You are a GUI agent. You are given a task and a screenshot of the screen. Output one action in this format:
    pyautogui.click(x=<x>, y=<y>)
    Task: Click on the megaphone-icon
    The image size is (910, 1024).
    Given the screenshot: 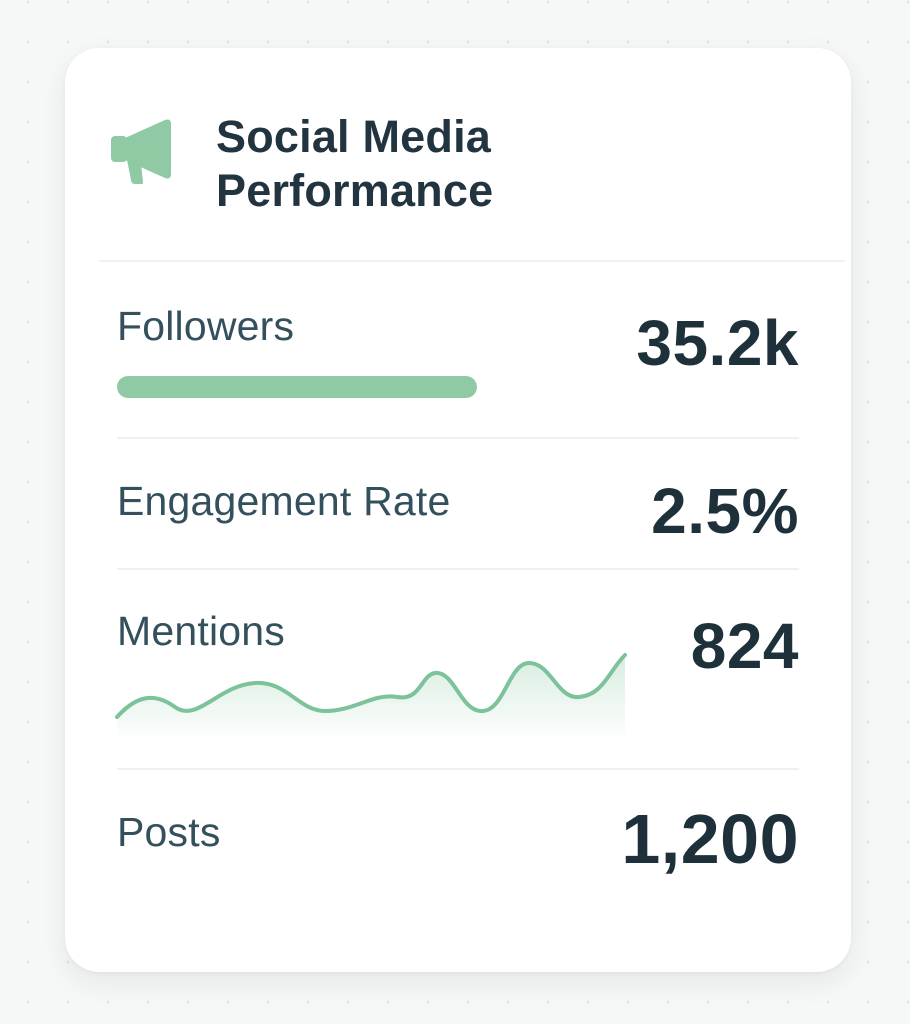 What is the action you would take?
    pyautogui.click(x=141, y=151)
    